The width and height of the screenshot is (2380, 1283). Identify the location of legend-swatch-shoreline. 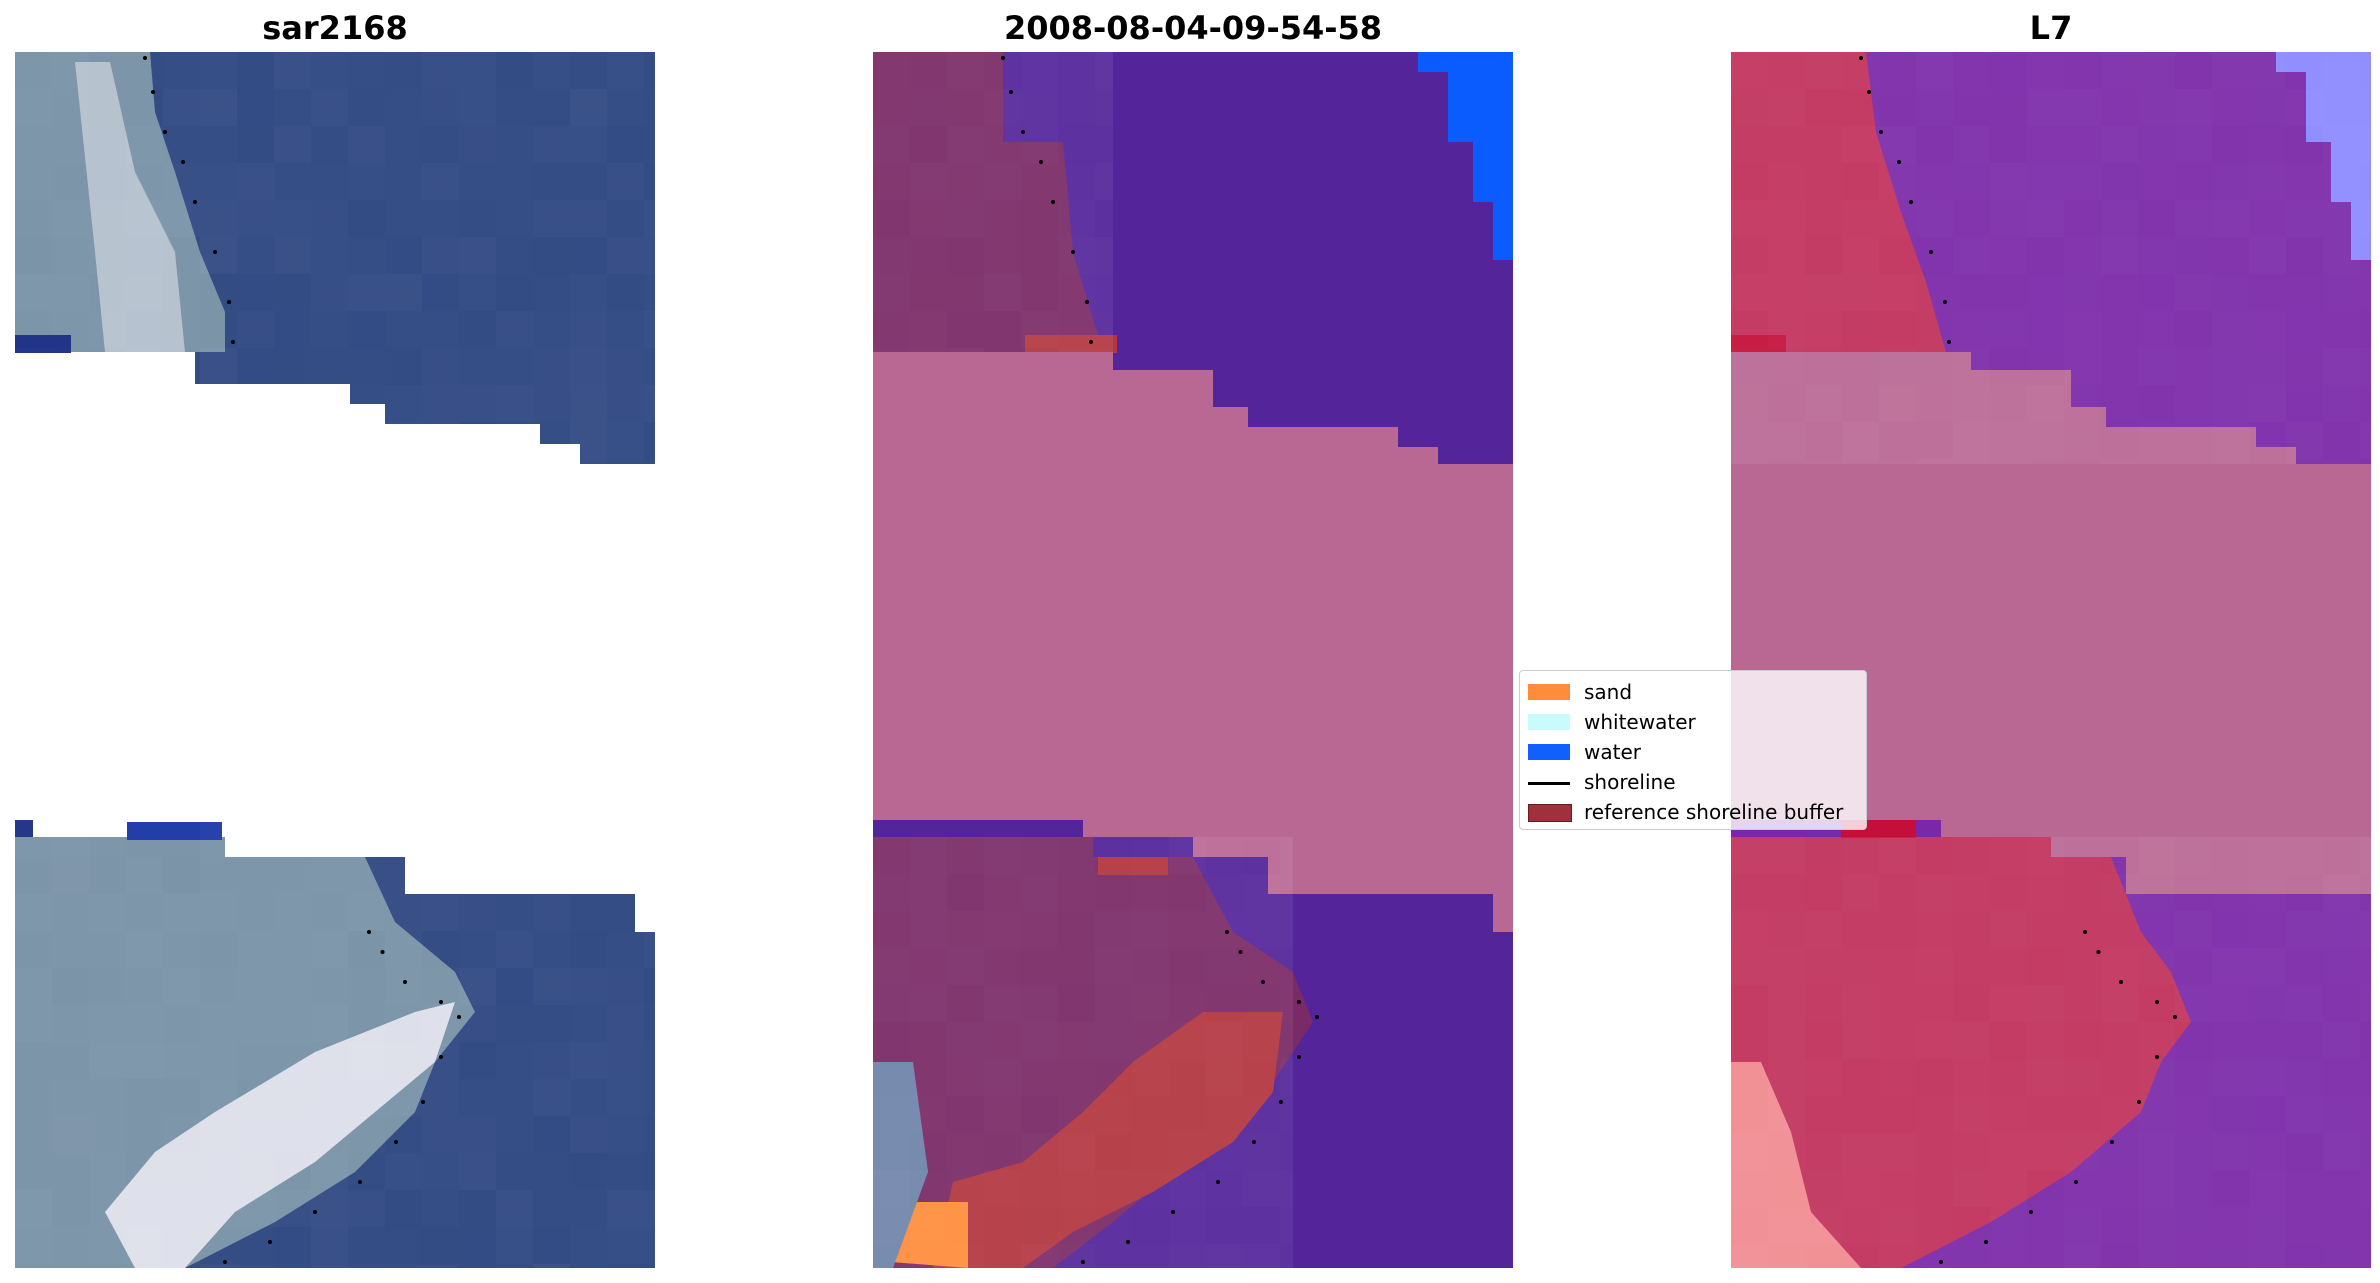
(1549, 783).